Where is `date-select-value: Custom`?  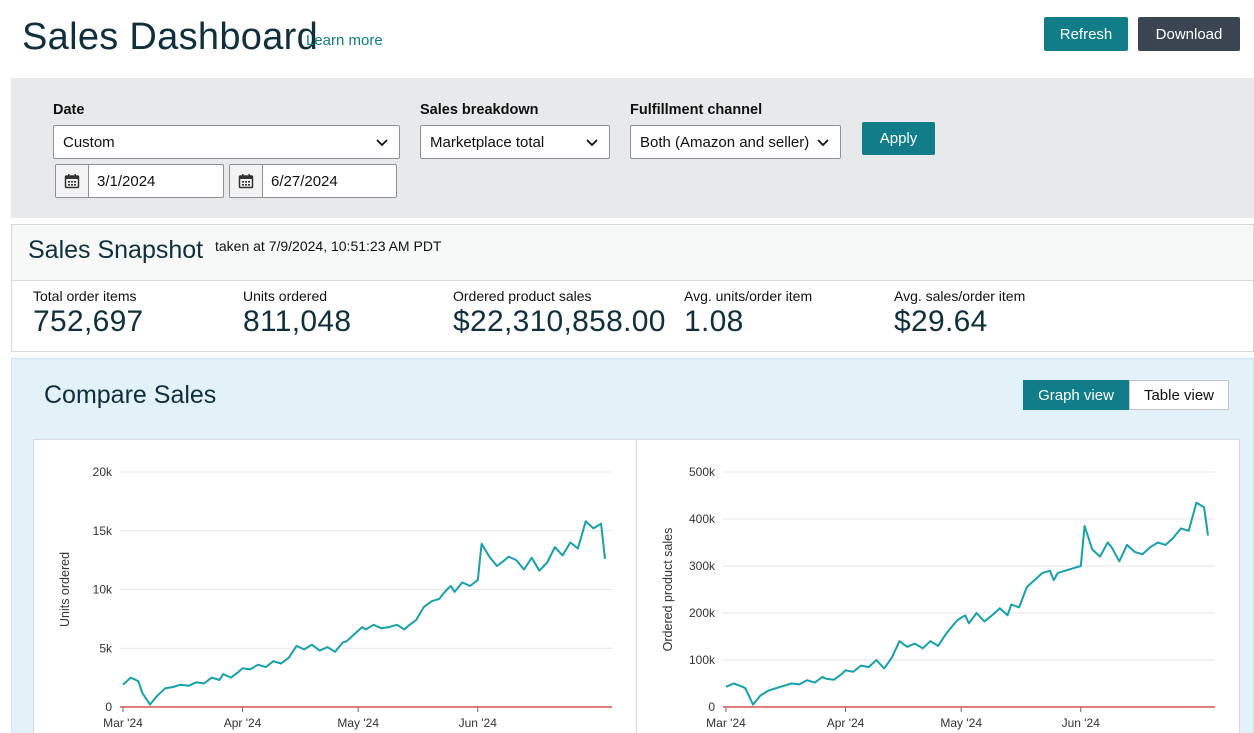
date-select-value: Custom is located at coordinates (89, 142).